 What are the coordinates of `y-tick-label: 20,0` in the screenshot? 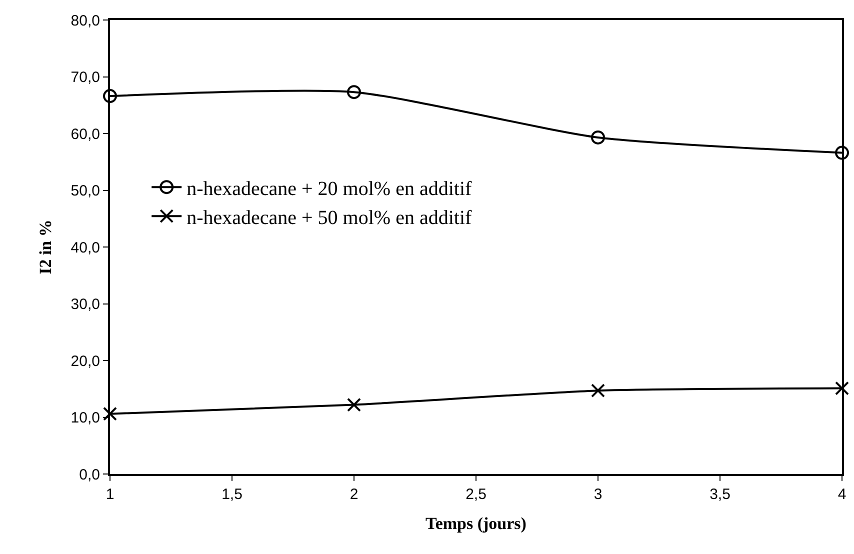 It's located at (85, 361).